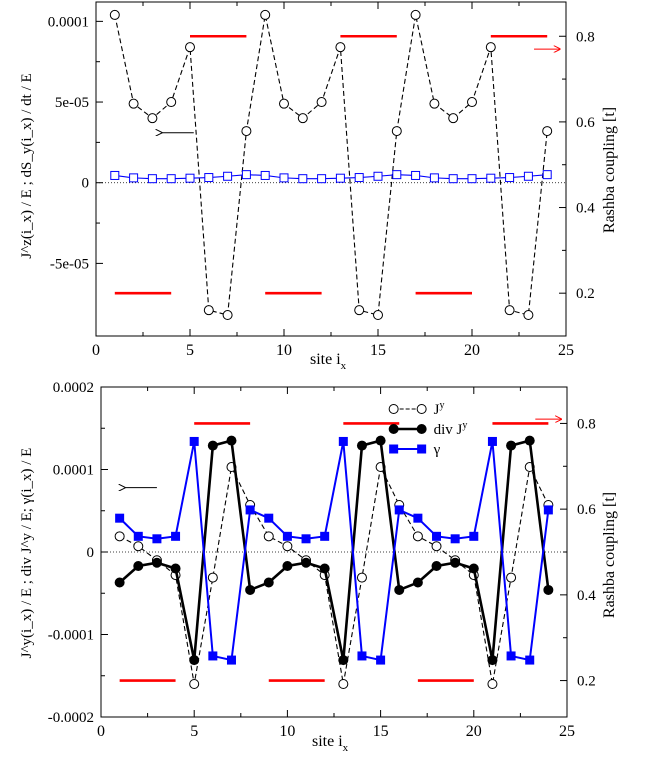 Image resolution: width=649 pixels, height=761 pixels. What do you see at coordinates (75, 143) in the screenshot?
I see `top-y-left-axis: -5e-05 0 5e-05 0.0001` at bounding box center [75, 143].